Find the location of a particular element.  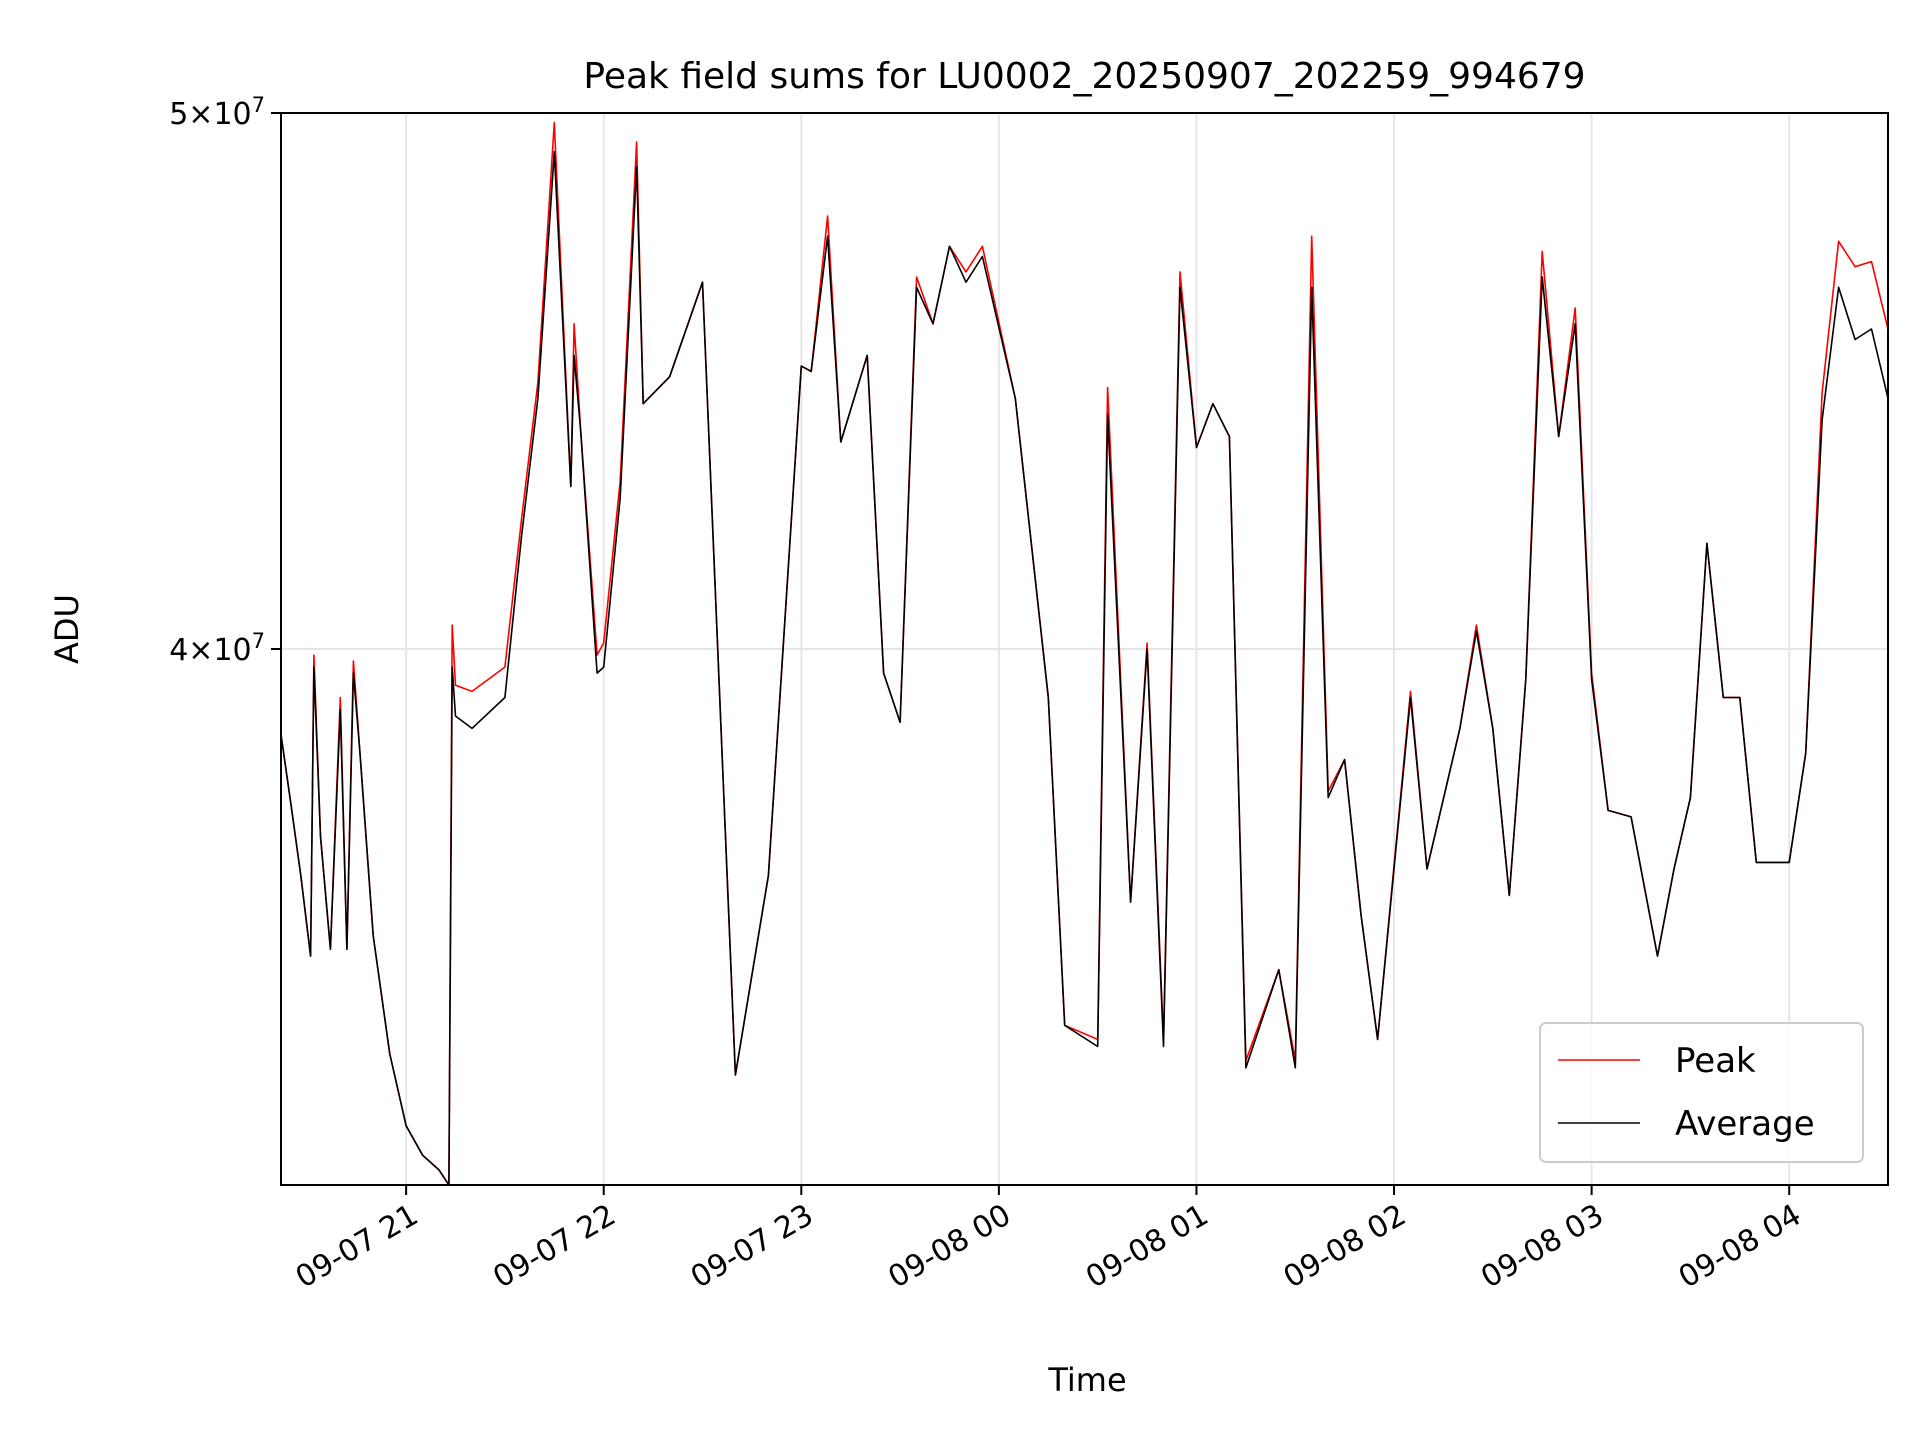

legend: Peak Average is located at coordinates (1701, 1092).